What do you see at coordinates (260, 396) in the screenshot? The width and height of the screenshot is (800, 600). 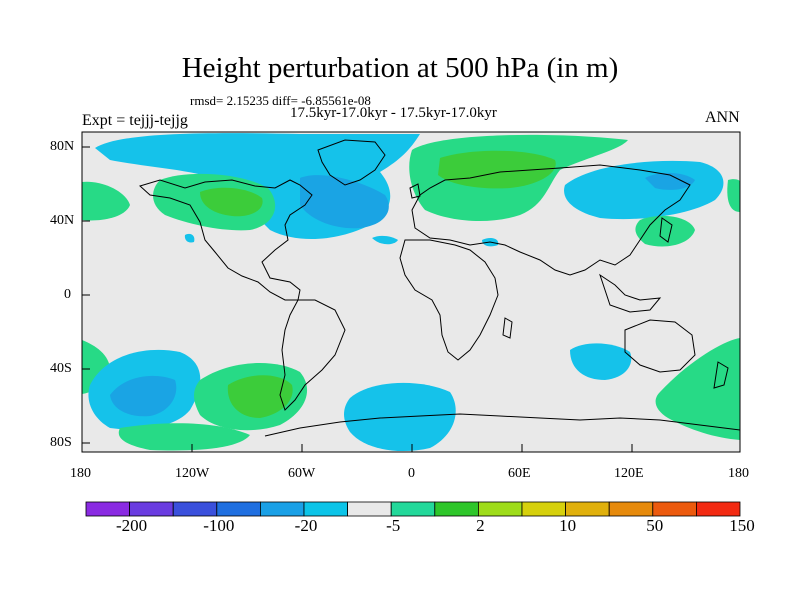 I see `anomaly-region-south-america-green-core` at bounding box center [260, 396].